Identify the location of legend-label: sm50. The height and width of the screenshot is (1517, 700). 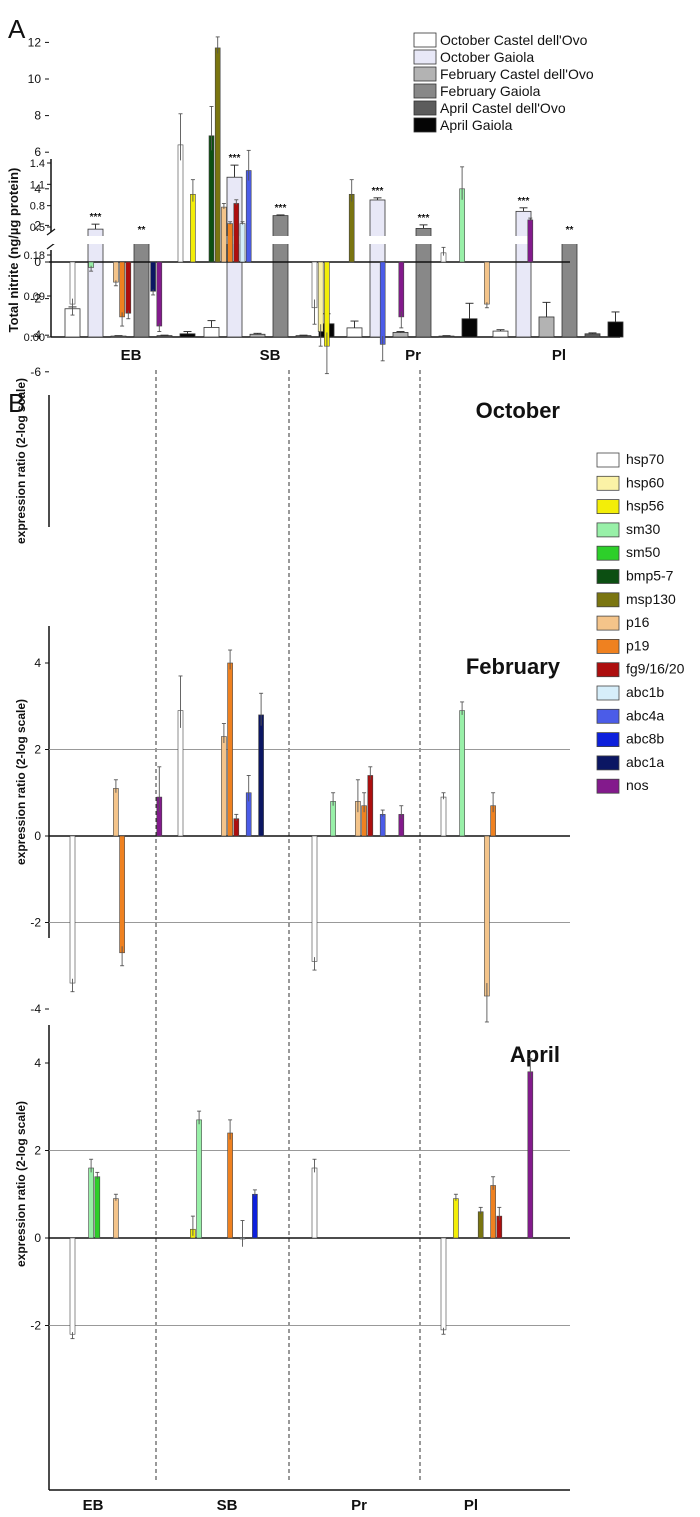
(643, 552).